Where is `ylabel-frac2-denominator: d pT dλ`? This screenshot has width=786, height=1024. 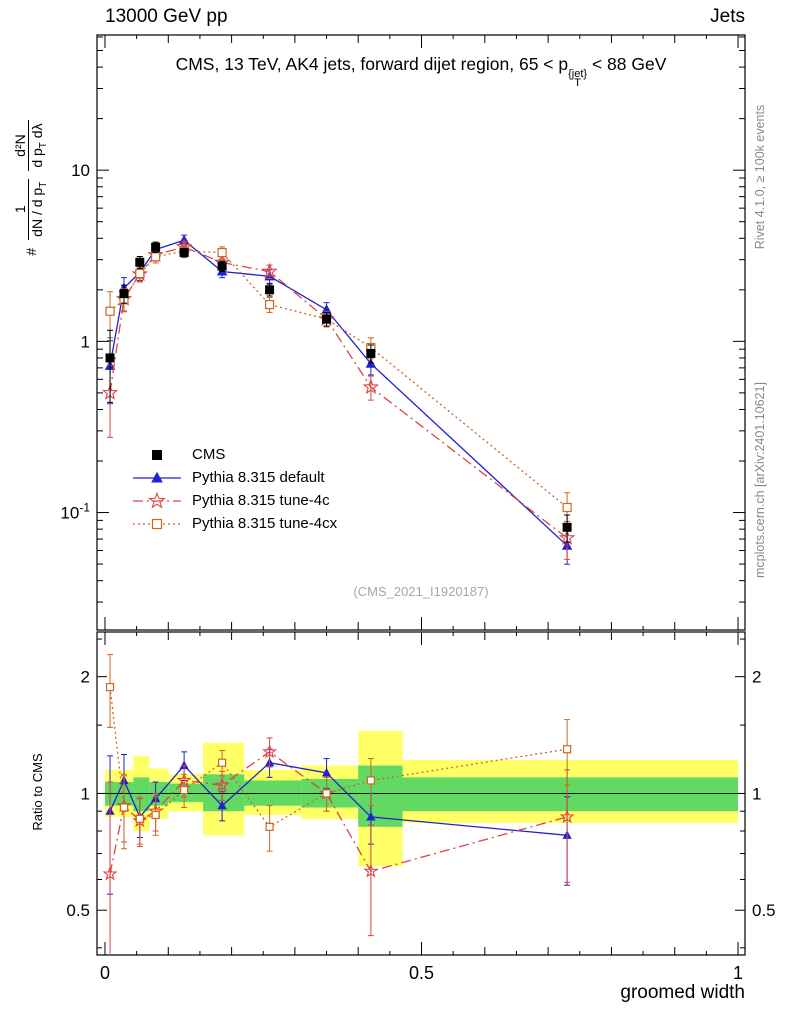
ylabel-frac2-denominator: d pT dλ is located at coordinates (39, 145).